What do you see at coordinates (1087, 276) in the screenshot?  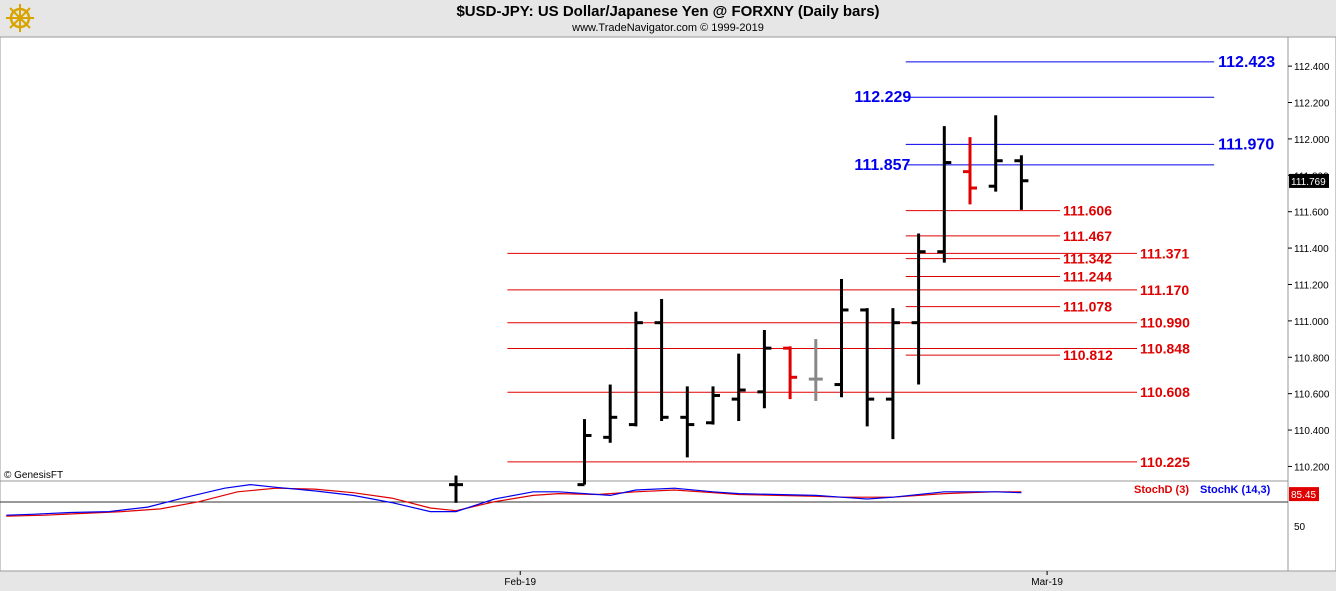 I see `level-label: 111.244` at bounding box center [1087, 276].